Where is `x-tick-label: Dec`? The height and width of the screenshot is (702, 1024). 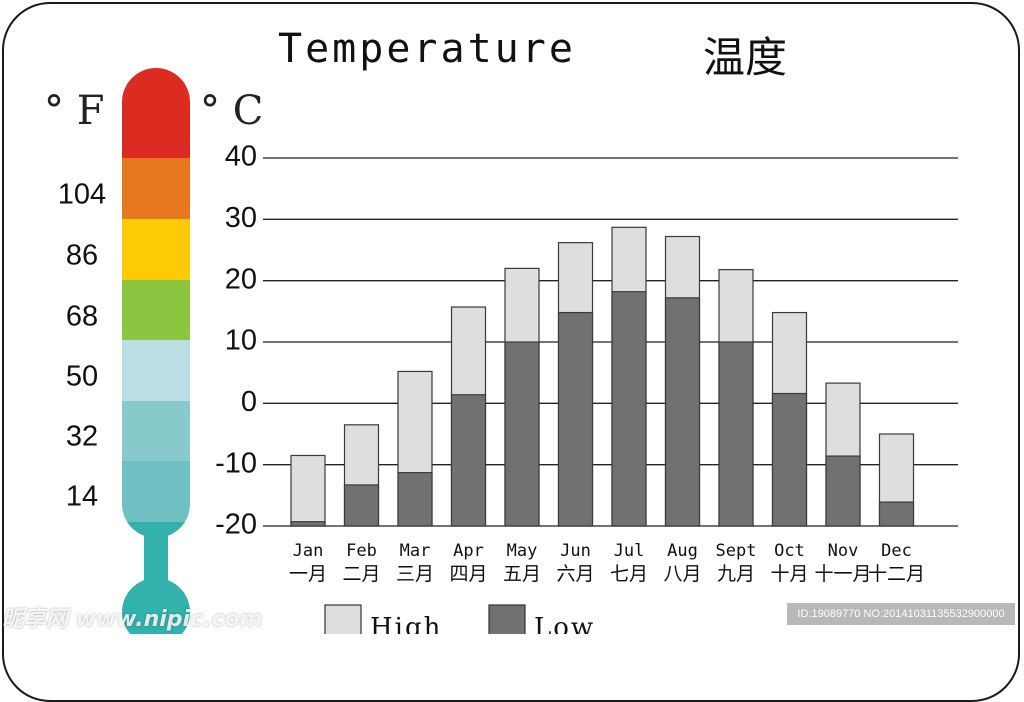
x-tick-label: Dec is located at coordinates (896, 551).